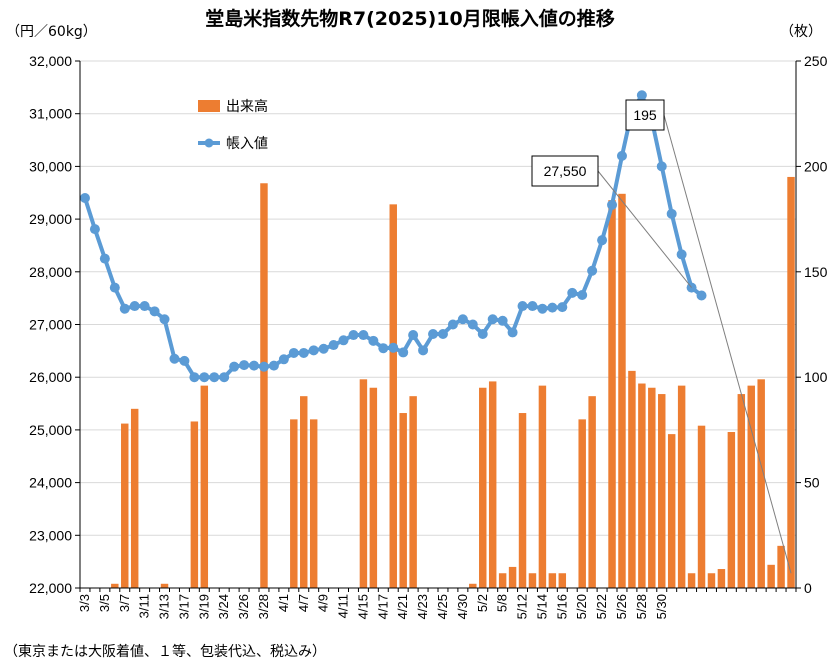 The width and height of the screenshot is (835, 665). What do you see at coordinates (247, 144) in the screenshot?
I see `legend-line-label: 帳入値` at bounding box center [247, 144].